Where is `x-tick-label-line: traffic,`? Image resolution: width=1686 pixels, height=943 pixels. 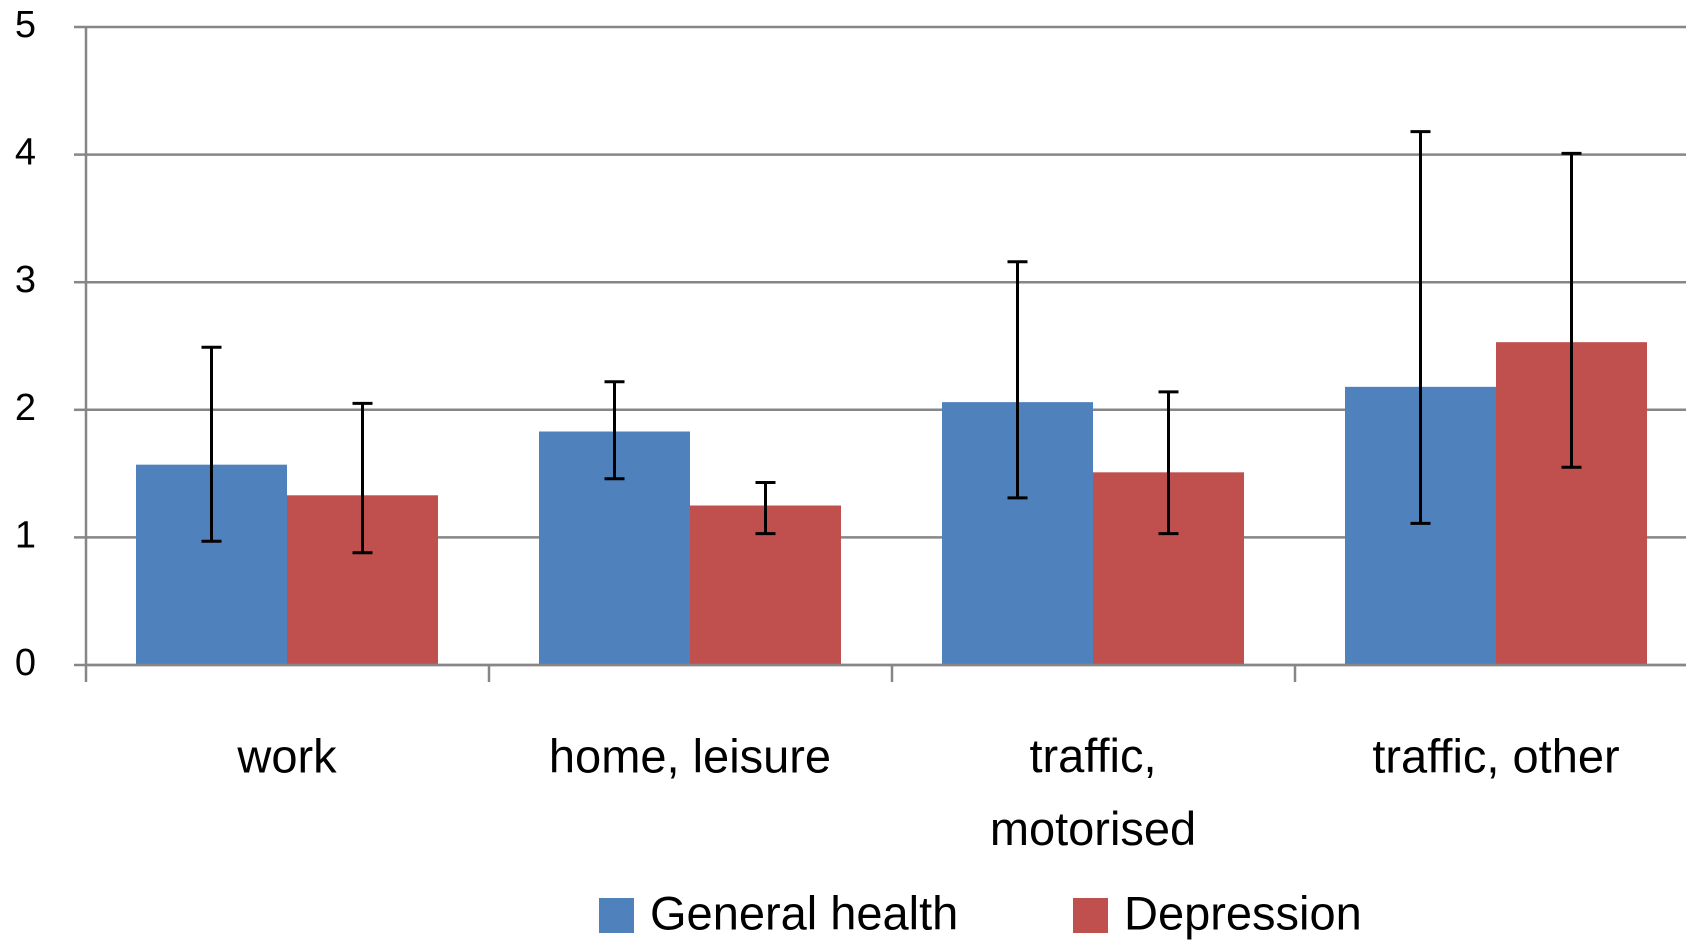
x-tick-label-line: traffic, is located at coordinates (1092, 755).